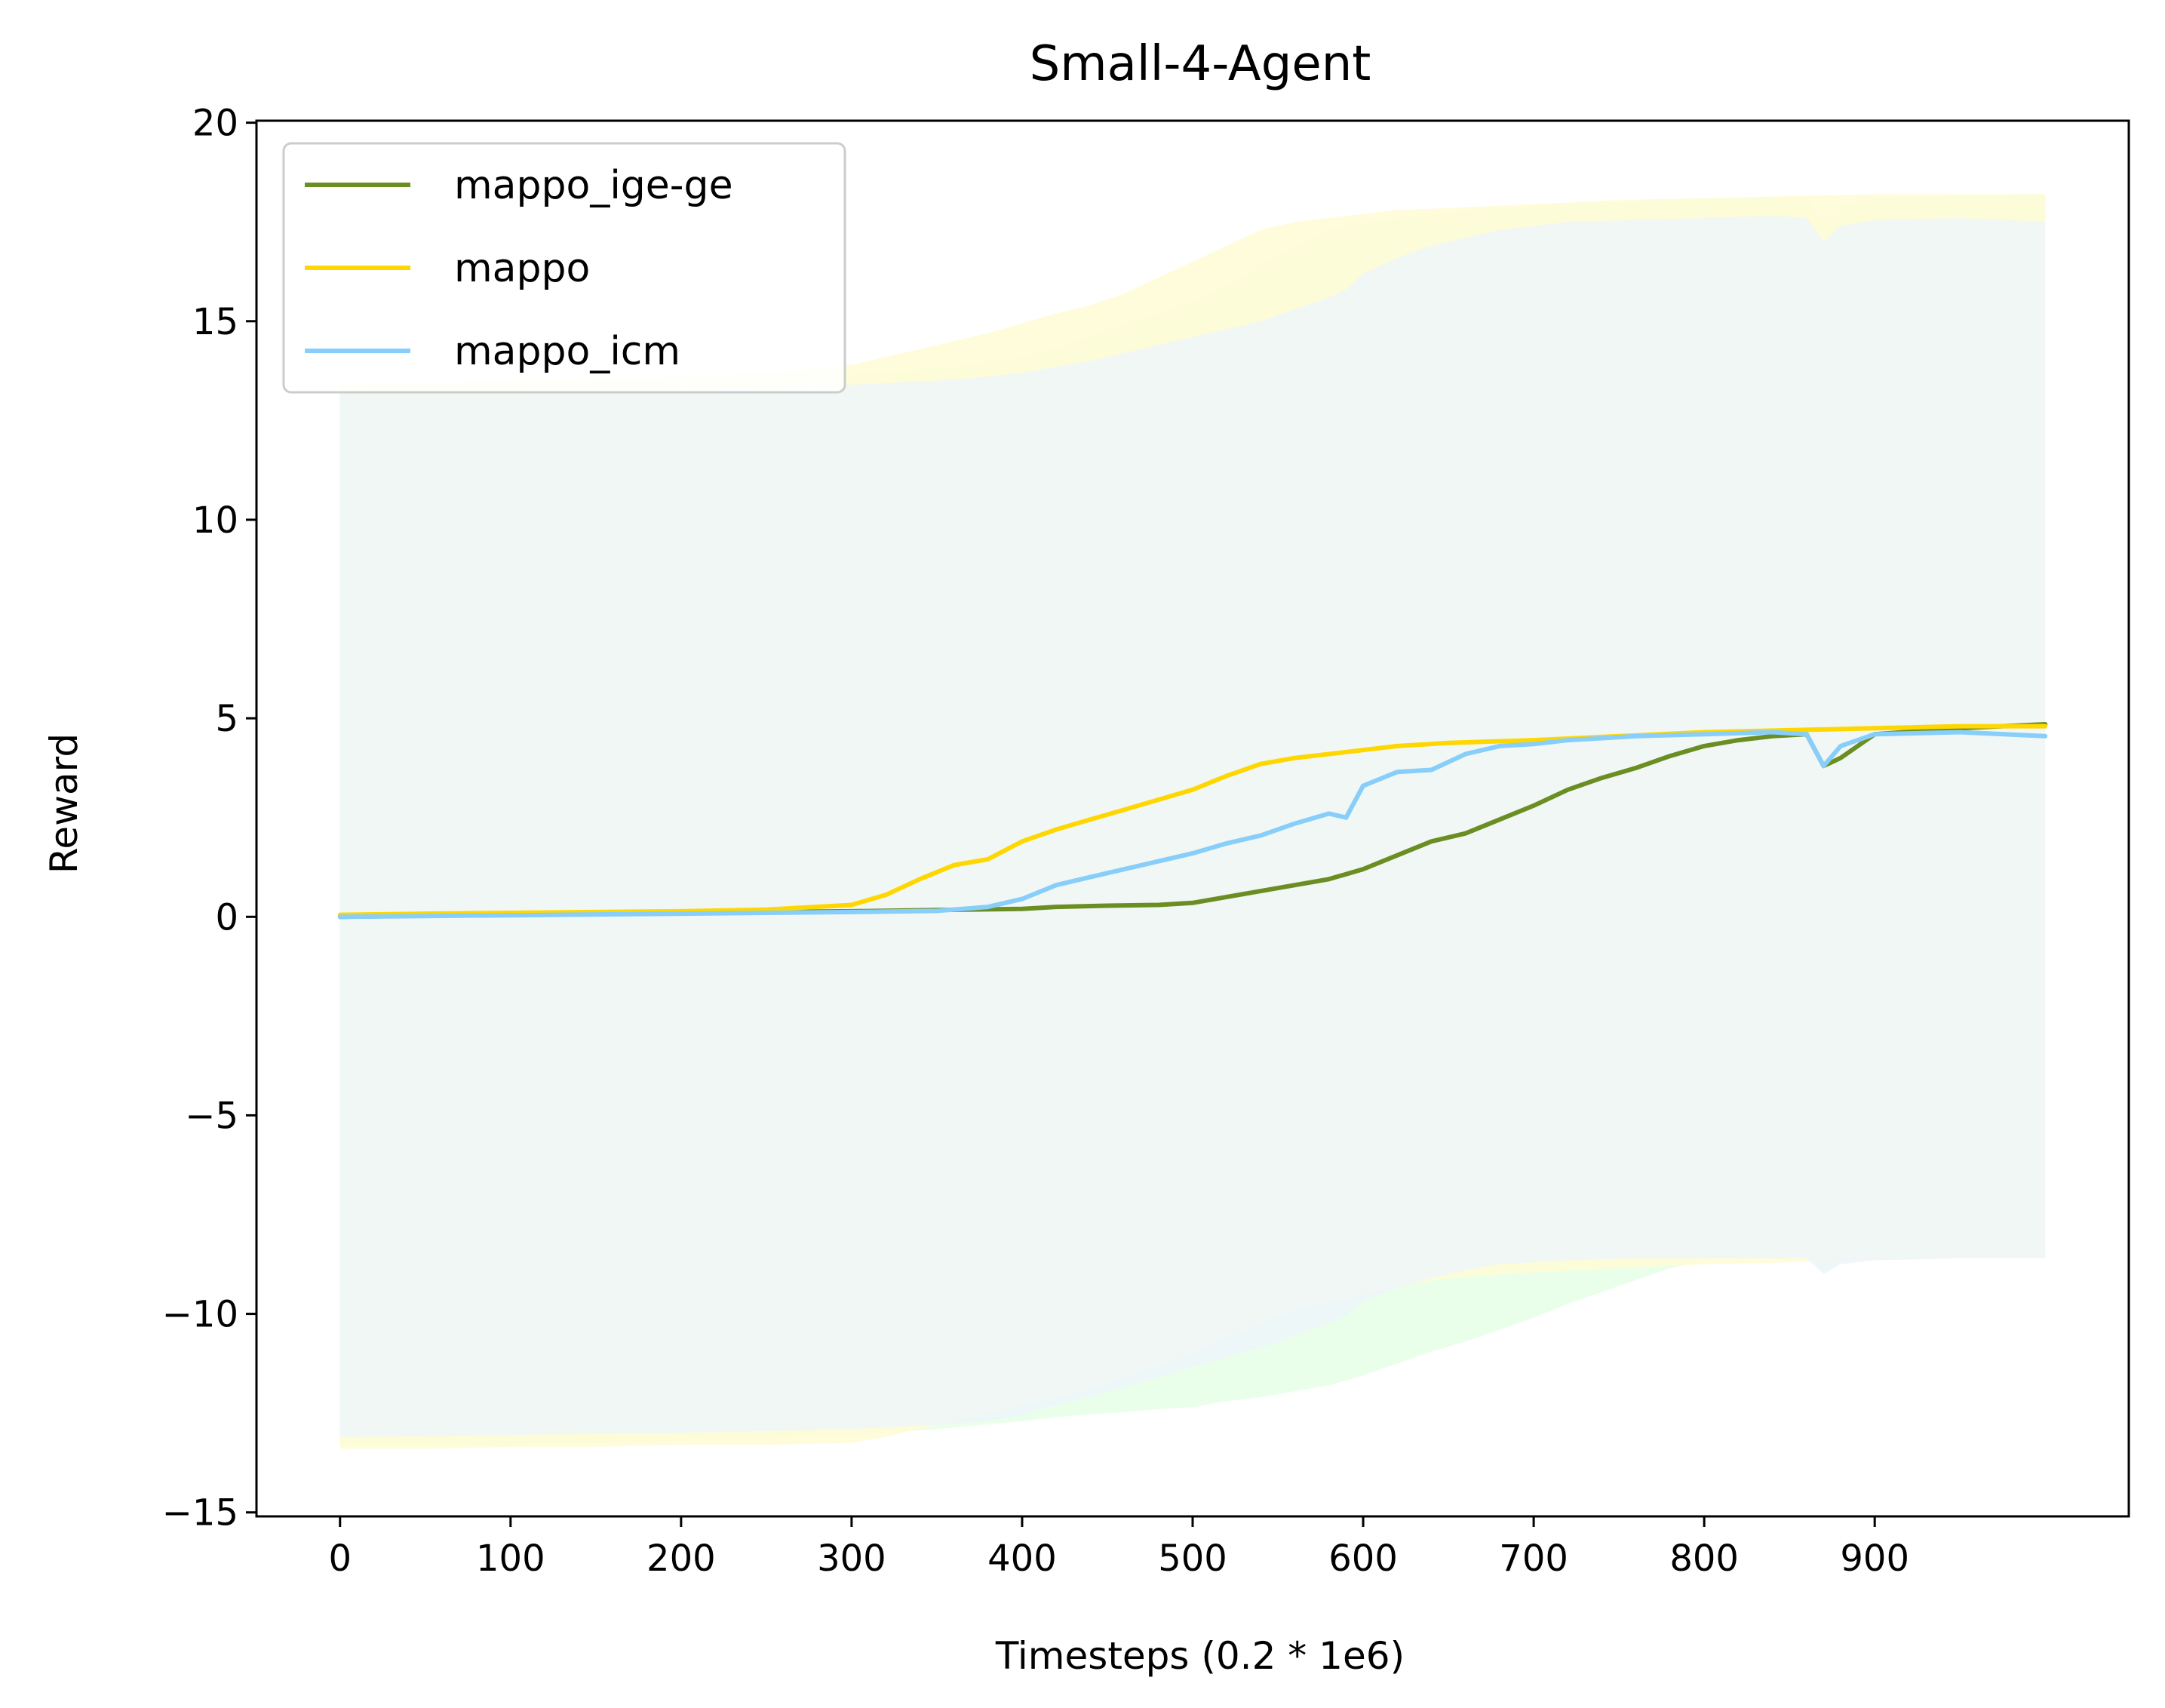  What do you see at coordinates (215, 520) in the screenshot?
I see `y-tick-label: 10` at bounding box center [215, 520].